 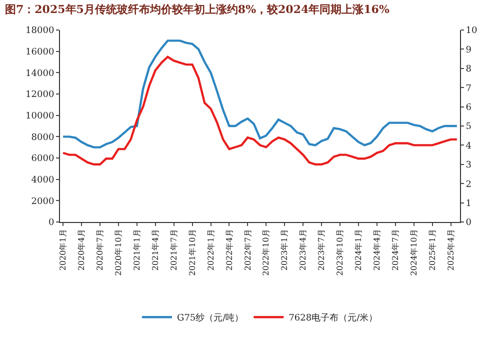 What do you see at coordinates (469, 165) in the screenshot?
I see `y2-tick-label: 3` at bounding box center [469, 165].